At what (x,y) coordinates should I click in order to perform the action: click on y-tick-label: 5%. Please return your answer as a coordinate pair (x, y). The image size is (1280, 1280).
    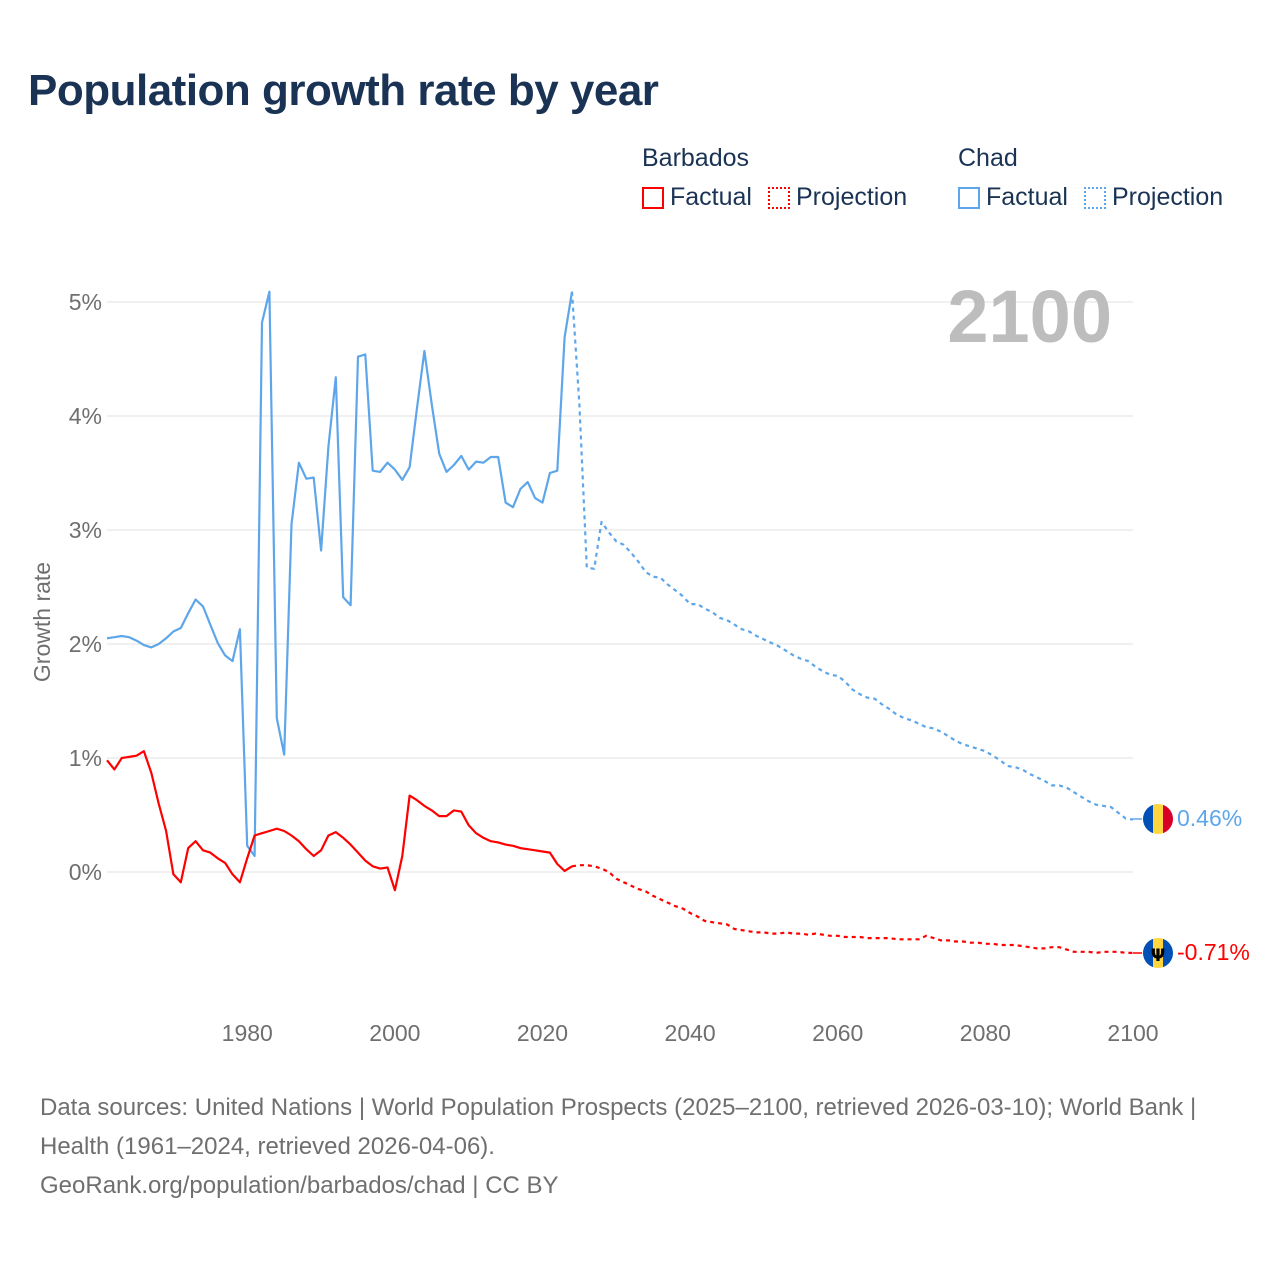
    Looking at the image, I should click on (85, 302).